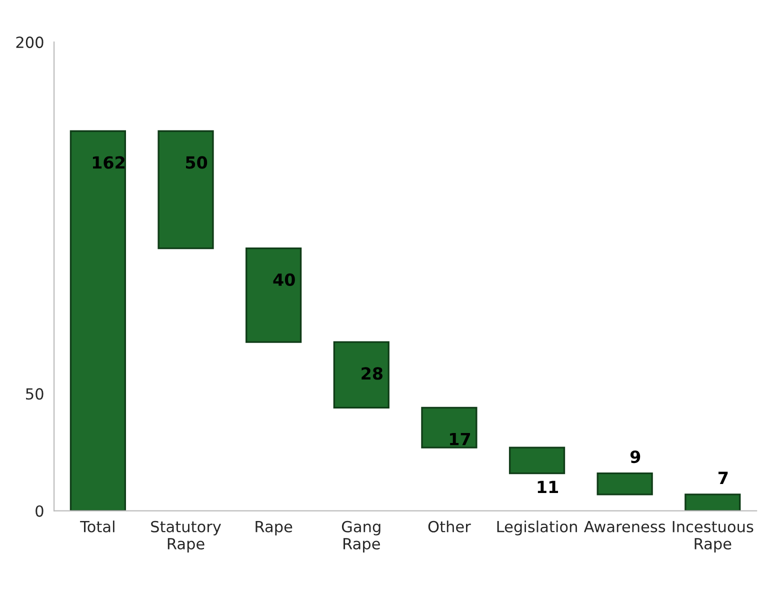  What do you see at coordinates (548, 487) in the screenshot?
I see `data-label: 11` at bounding box center [548, 487].